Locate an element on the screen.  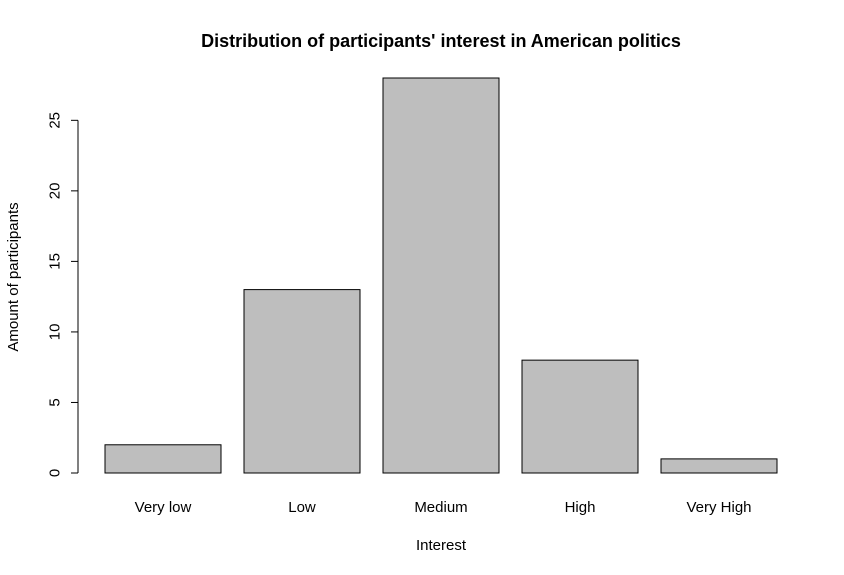
x-tick-labels: Very low Low Medium High Very High is located at coordinates (443, 507).